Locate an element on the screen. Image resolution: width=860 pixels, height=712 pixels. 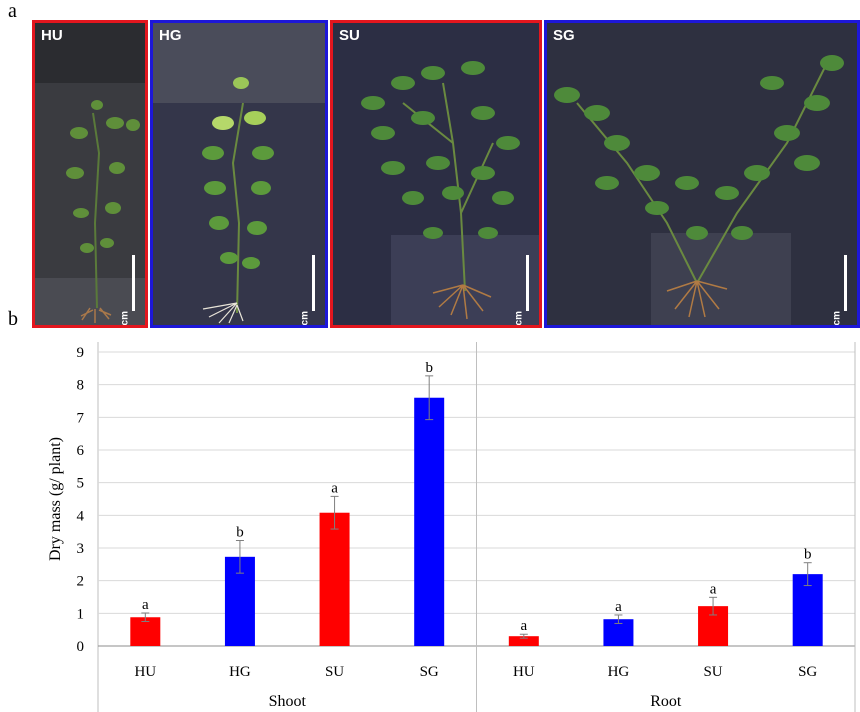
group-label: Root is located at coordinates (666, 701).